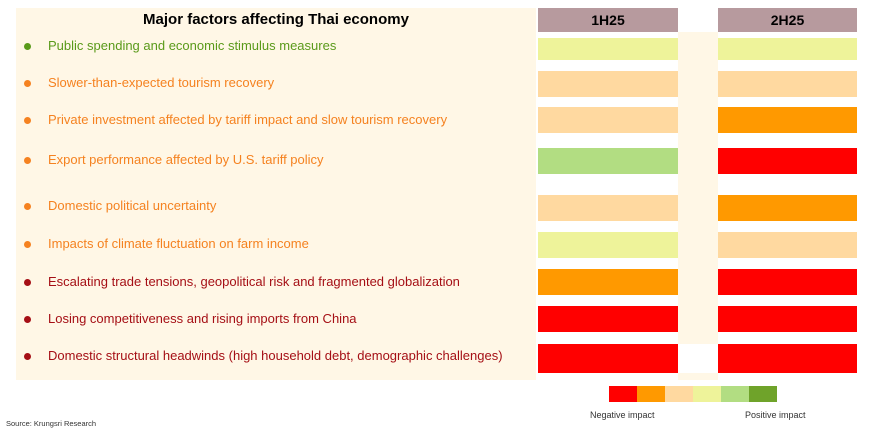 This screenshot has height=440, width=870. Describe the element at coordinates (608, 20) in the screenshot. I see `column-header-1h25: 1H25` at that location.